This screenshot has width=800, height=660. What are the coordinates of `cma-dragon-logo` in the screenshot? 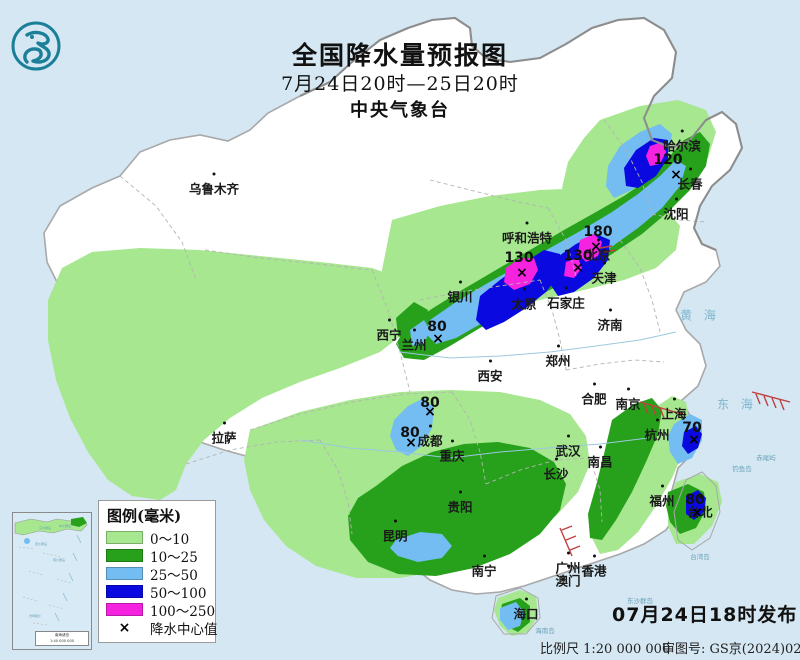 It's located at (36, 46).